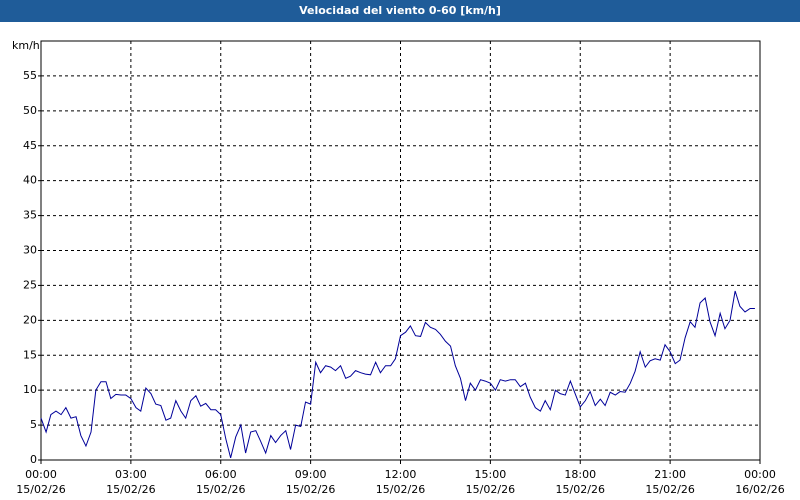  Describe the element at coordinates (670, 474) in the screenshot. I see `x-tick-label: 21:00` at that location.